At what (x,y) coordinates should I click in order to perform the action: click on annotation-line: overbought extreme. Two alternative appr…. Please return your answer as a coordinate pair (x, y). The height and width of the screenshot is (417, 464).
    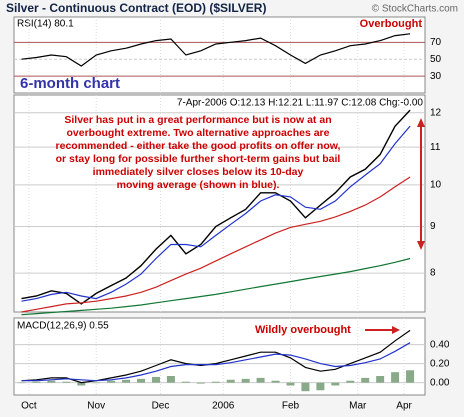
    Looking at the image, I should click on (198, 133).